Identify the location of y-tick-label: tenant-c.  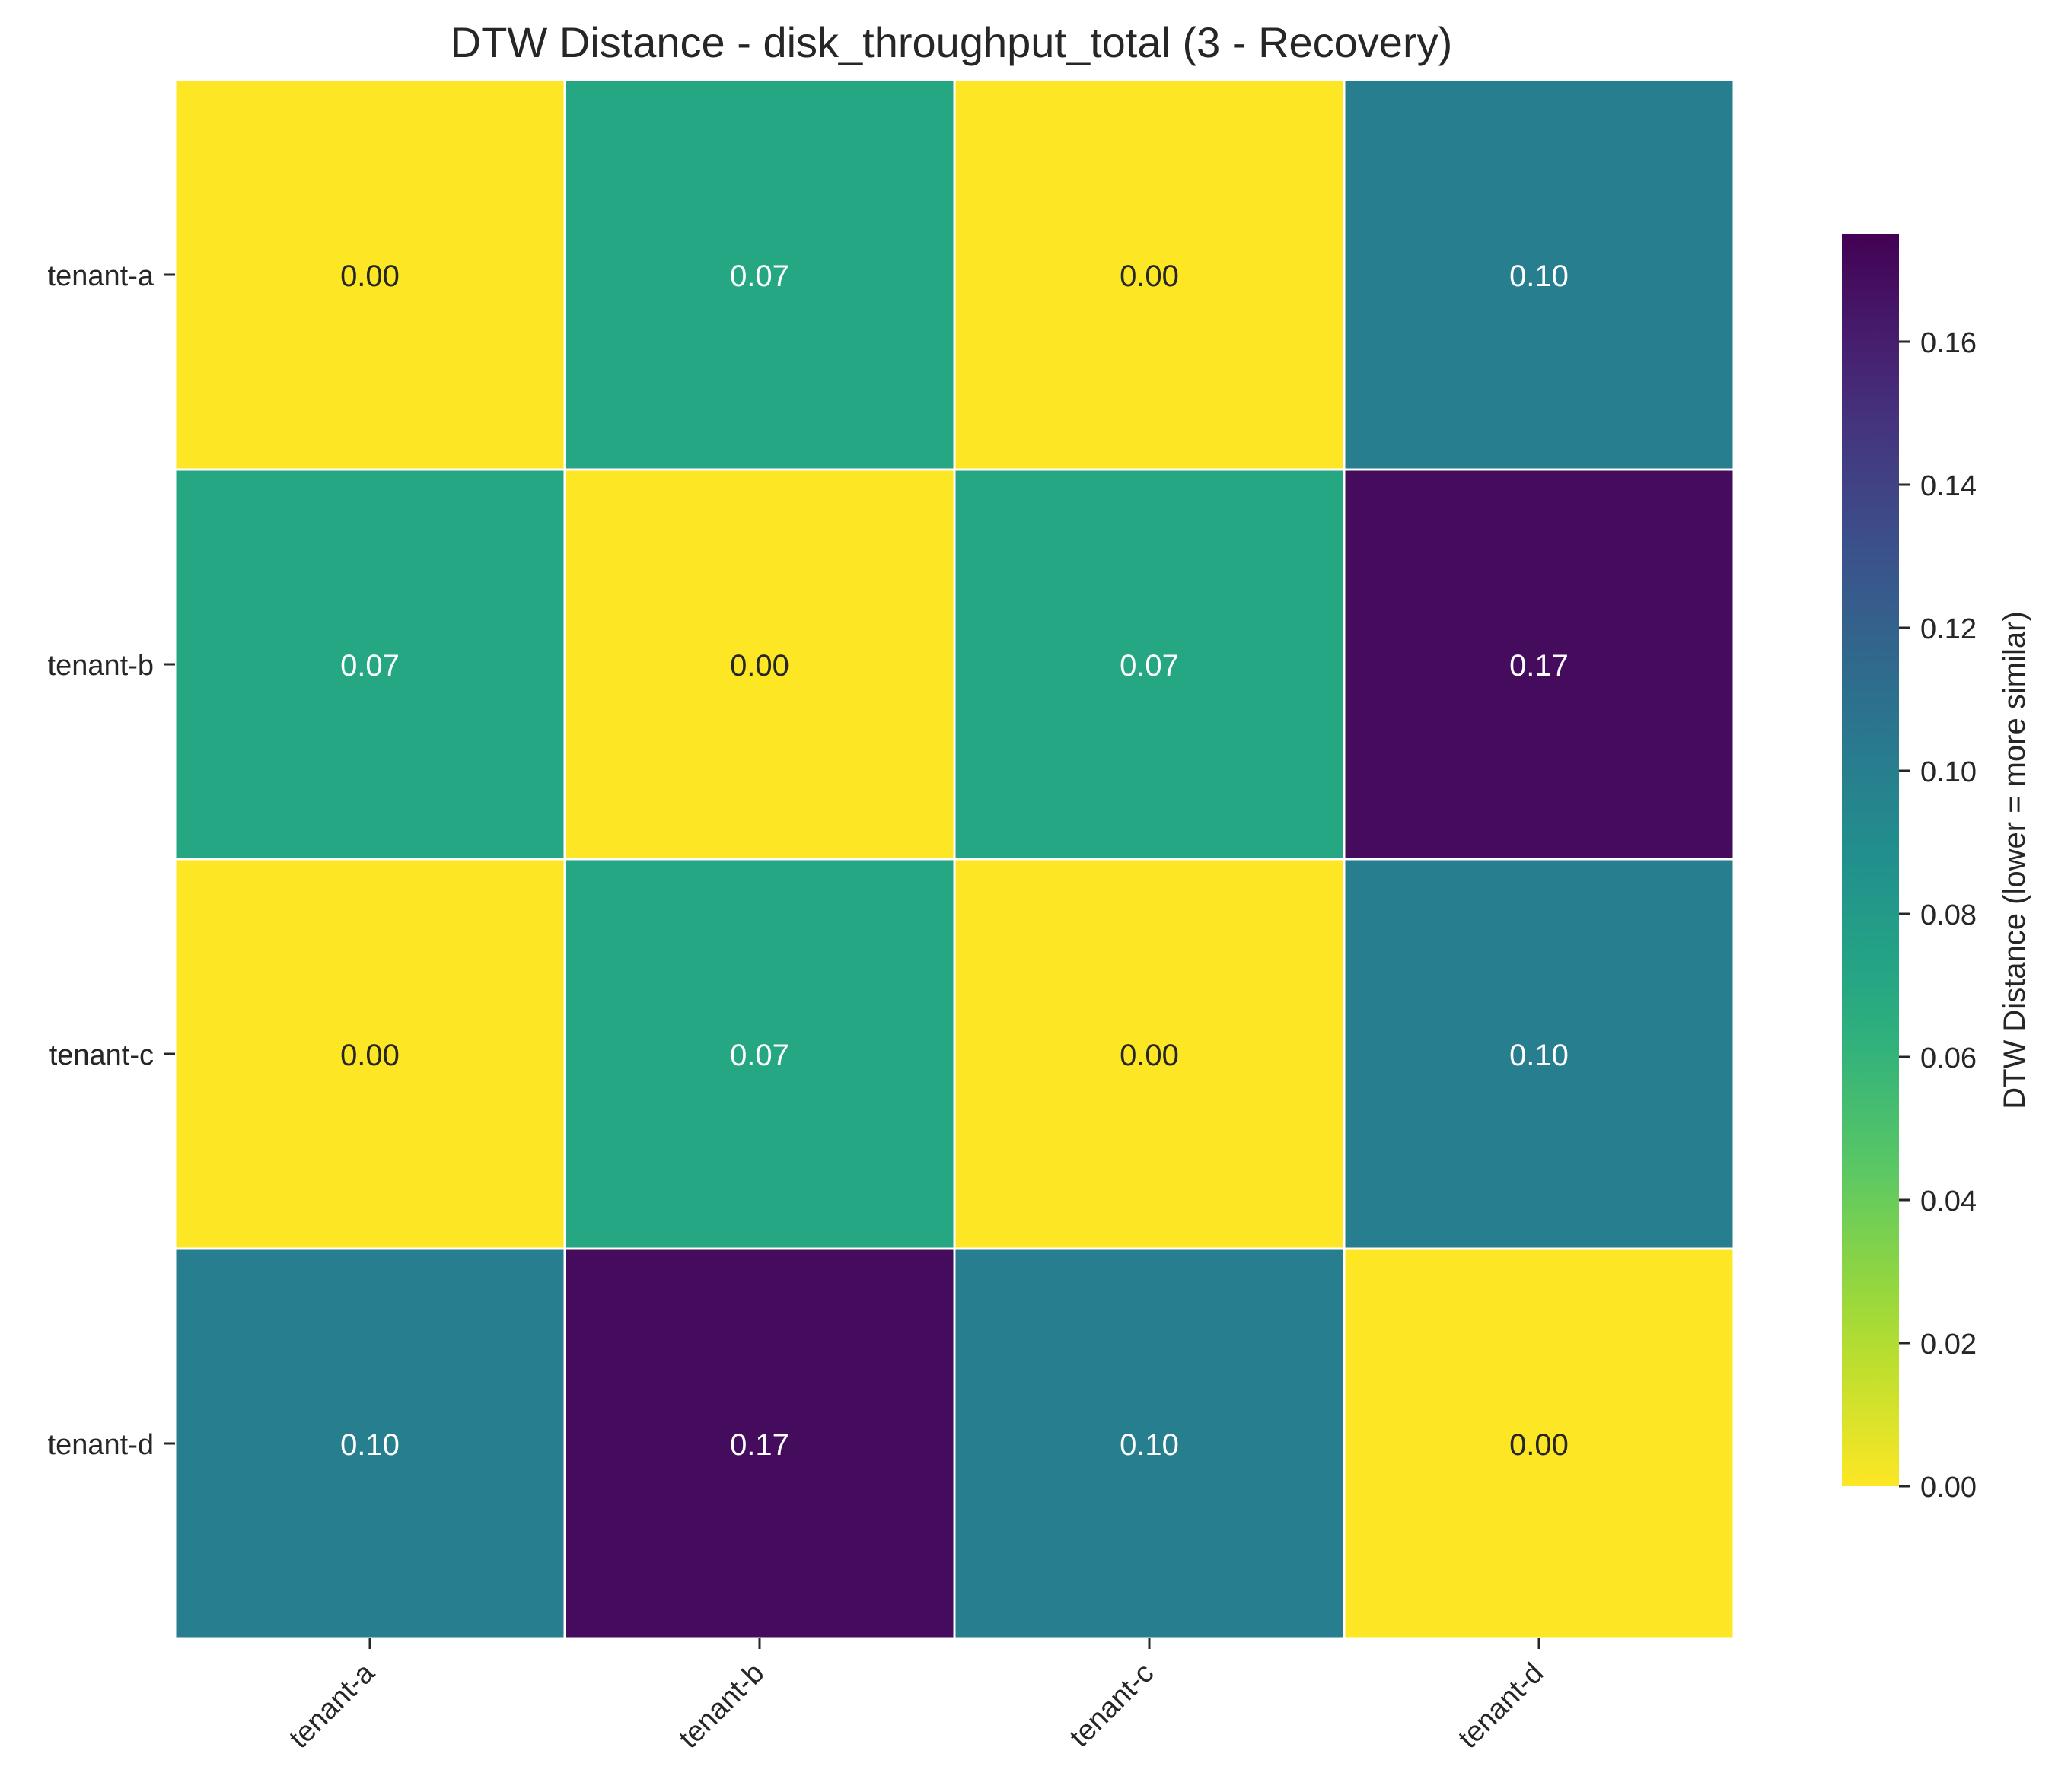
(101, 1055).